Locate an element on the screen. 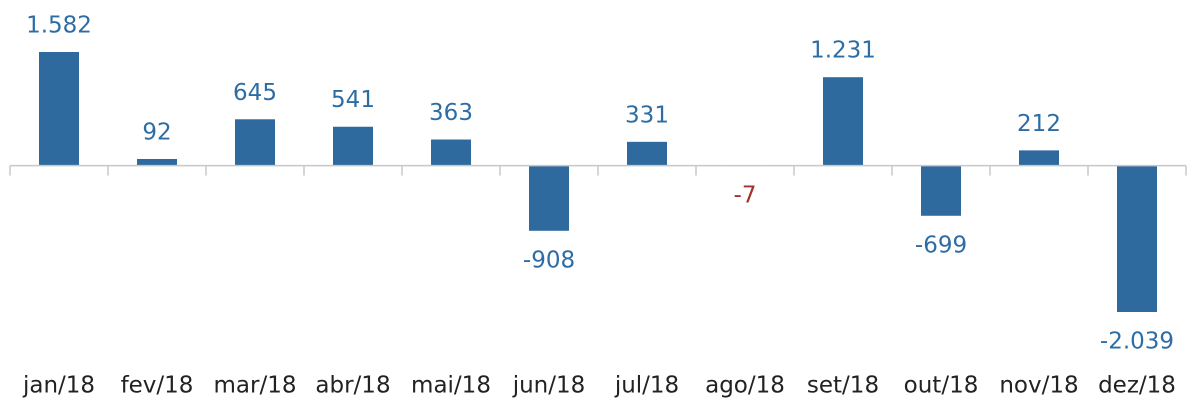 This screenshot has height=402, width=1191. x-tick-label: fev/18 is located at coordinates (157, 386).